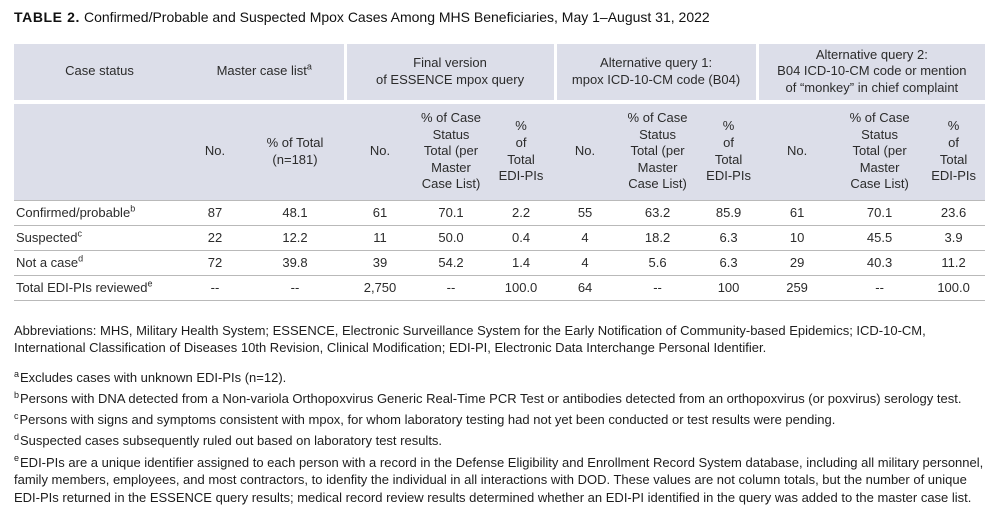 The height and width of the screenshot is (507, 1000). What do you see at coordinates (81, 258) in the screenshot?
I see `footnote-marker-d: d` at bounding box center [81, 258].